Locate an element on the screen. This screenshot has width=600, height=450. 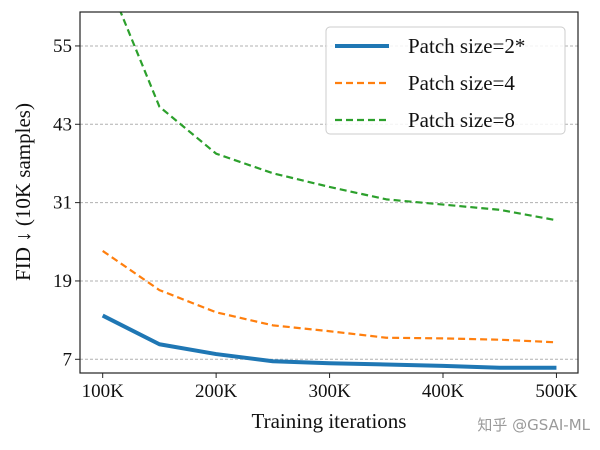
y-tick-label: 31 is located at coordinates (62, 203).